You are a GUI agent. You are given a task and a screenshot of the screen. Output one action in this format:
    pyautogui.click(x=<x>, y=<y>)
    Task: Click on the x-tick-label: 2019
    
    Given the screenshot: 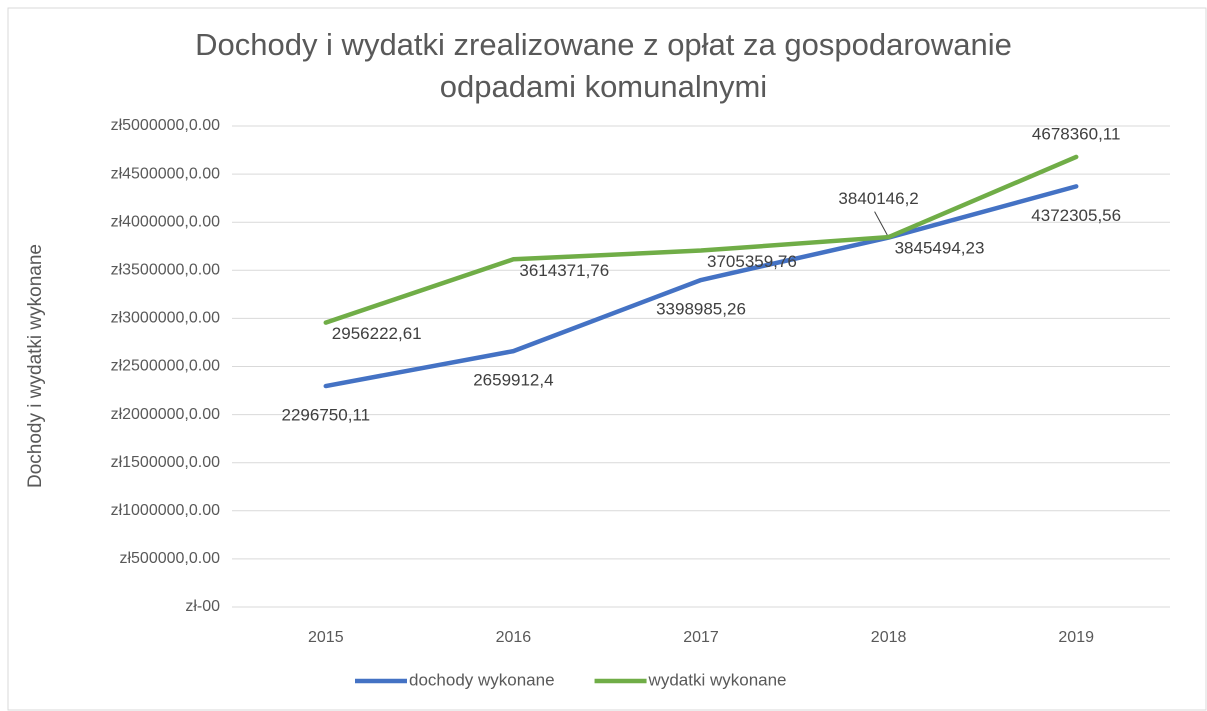 What is the action you would take?
    pyautogui.click(x=1076, y=637)
    